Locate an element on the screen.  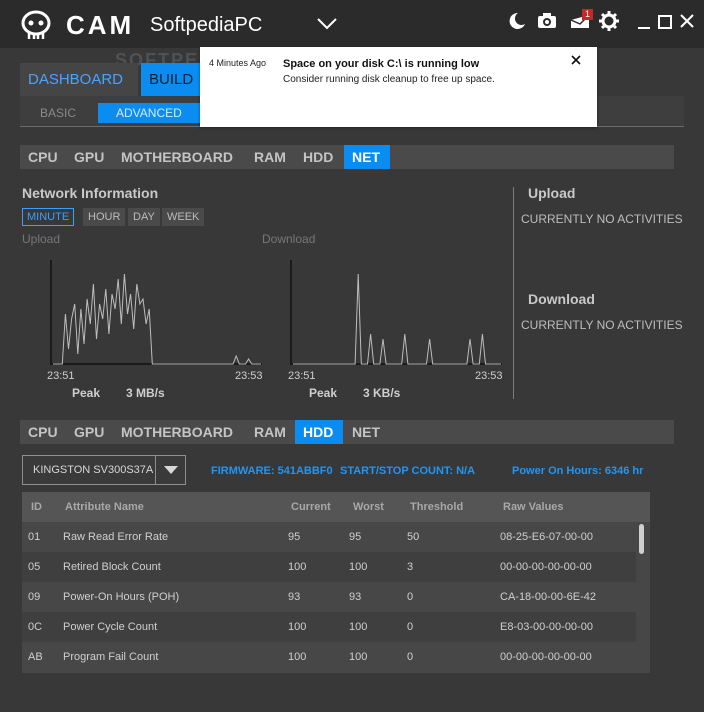
cell-attribute: Power-On Hours (POH) is located at coordinates (121, 597).